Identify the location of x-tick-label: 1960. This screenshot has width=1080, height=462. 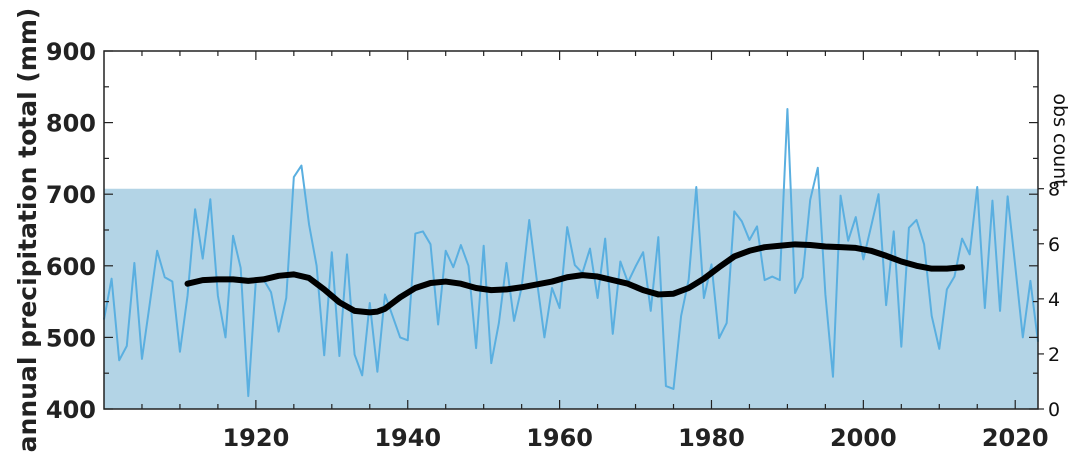
(559, 438).